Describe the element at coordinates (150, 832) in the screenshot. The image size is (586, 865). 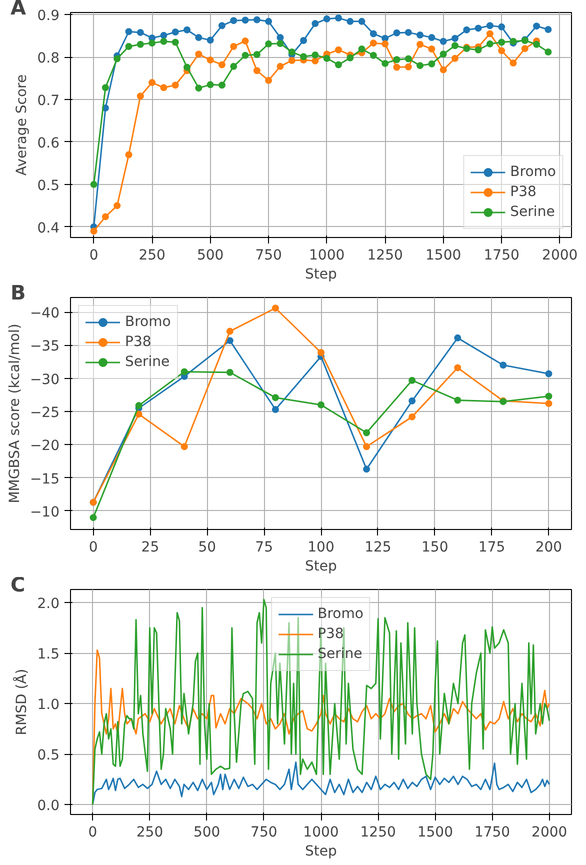
I see `x-tick-label: 250` at that location.